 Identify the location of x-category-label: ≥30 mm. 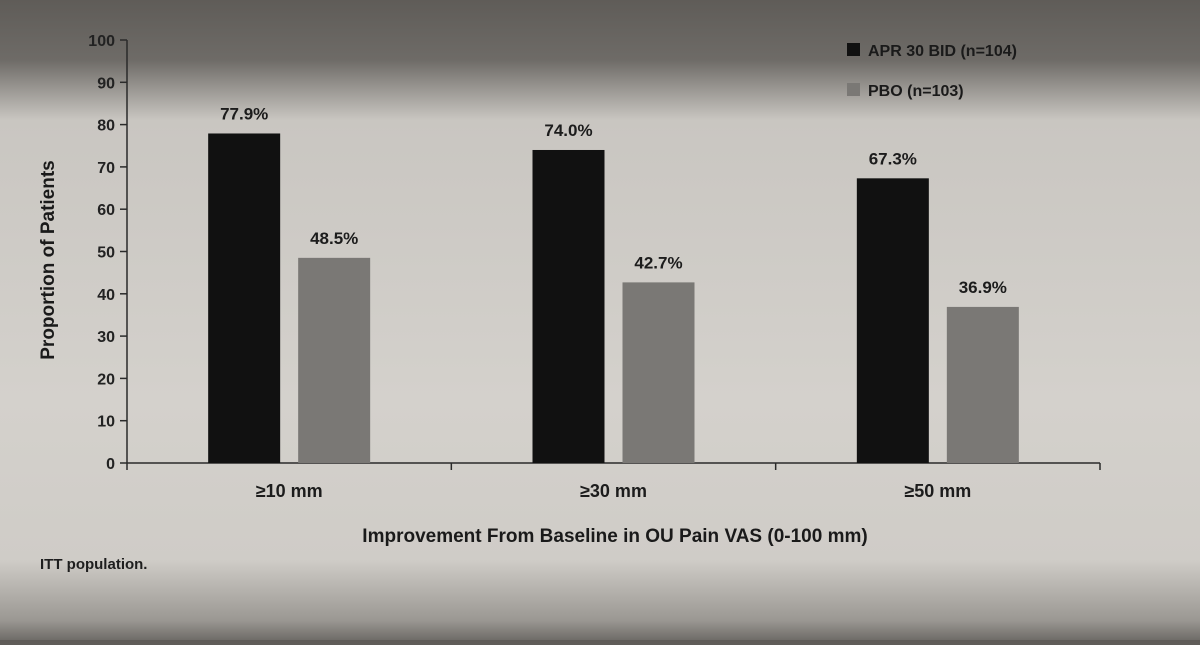
(613, 491).